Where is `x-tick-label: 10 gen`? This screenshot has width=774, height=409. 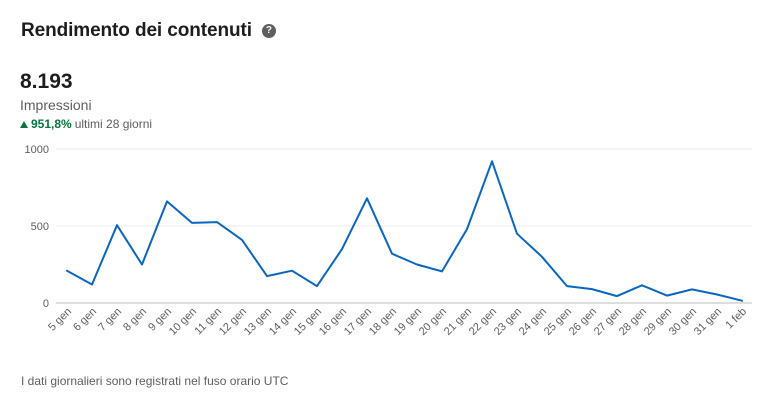 x-tick-label: 10 gen is located at coordinates (183, 322).